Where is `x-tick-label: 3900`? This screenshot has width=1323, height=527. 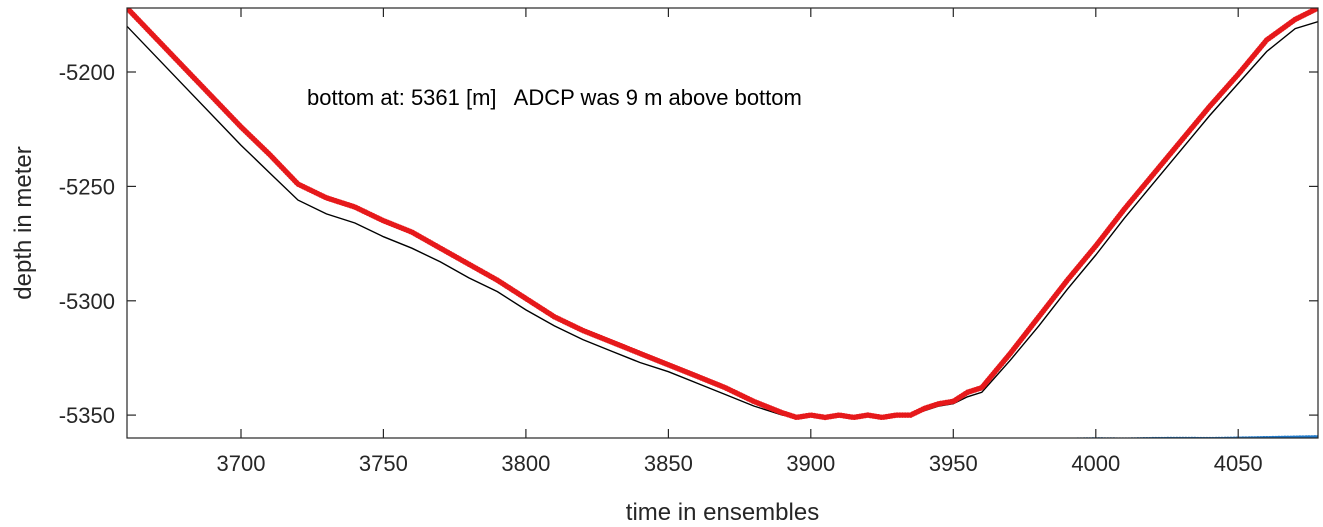 x-tick-label: 3900 is located at coordinates (810, 463).